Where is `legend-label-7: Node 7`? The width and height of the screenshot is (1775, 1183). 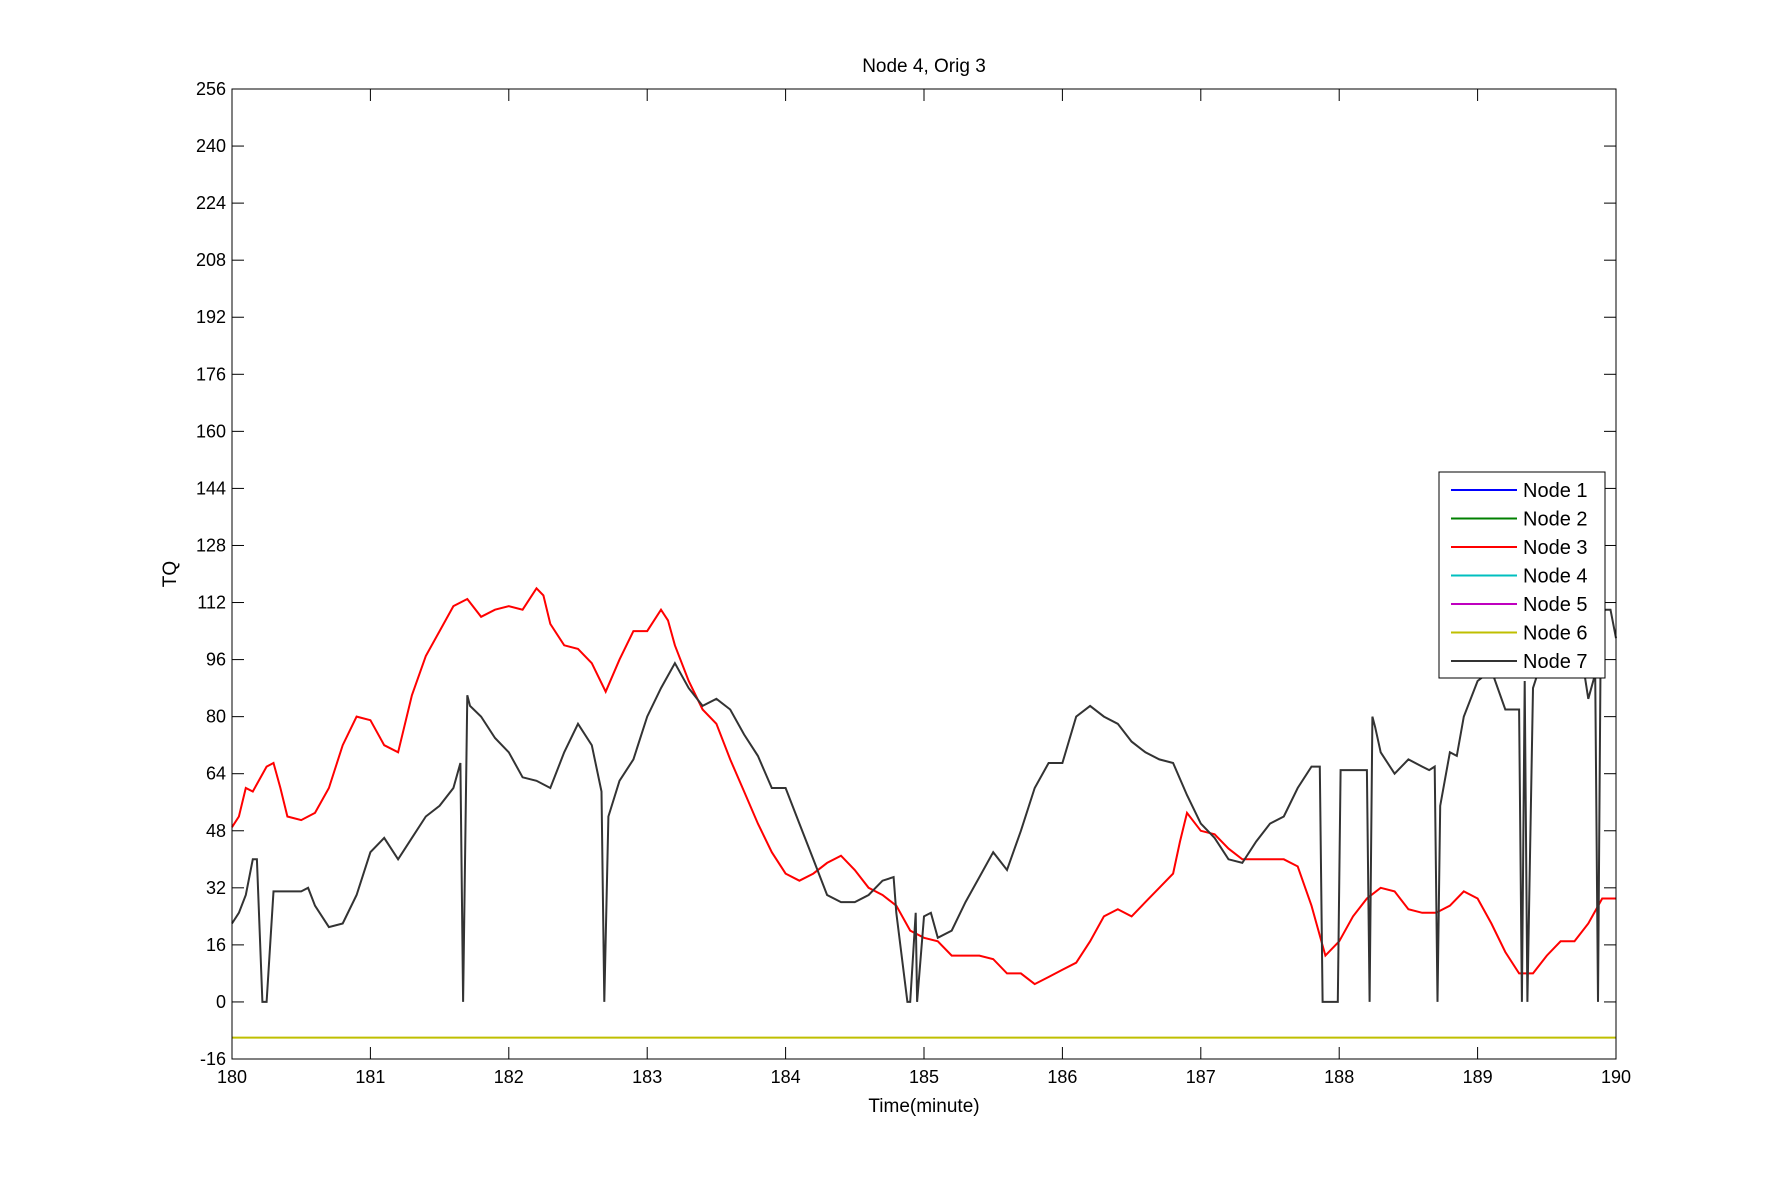
legend-label-7: Node 7 is located at coordinates (1555, 662).